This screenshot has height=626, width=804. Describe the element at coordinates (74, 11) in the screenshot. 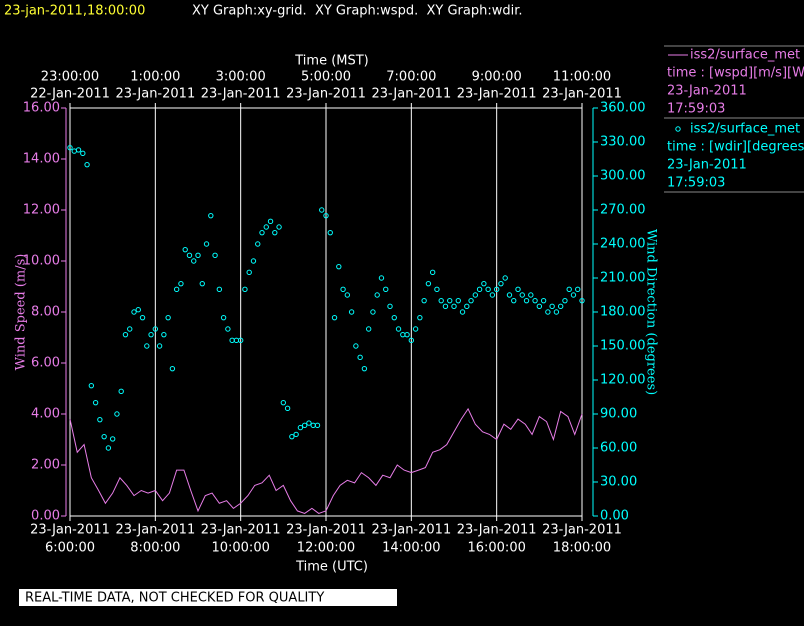

I see `timestamp: 23-jan-2011,18:00:00` at that location.